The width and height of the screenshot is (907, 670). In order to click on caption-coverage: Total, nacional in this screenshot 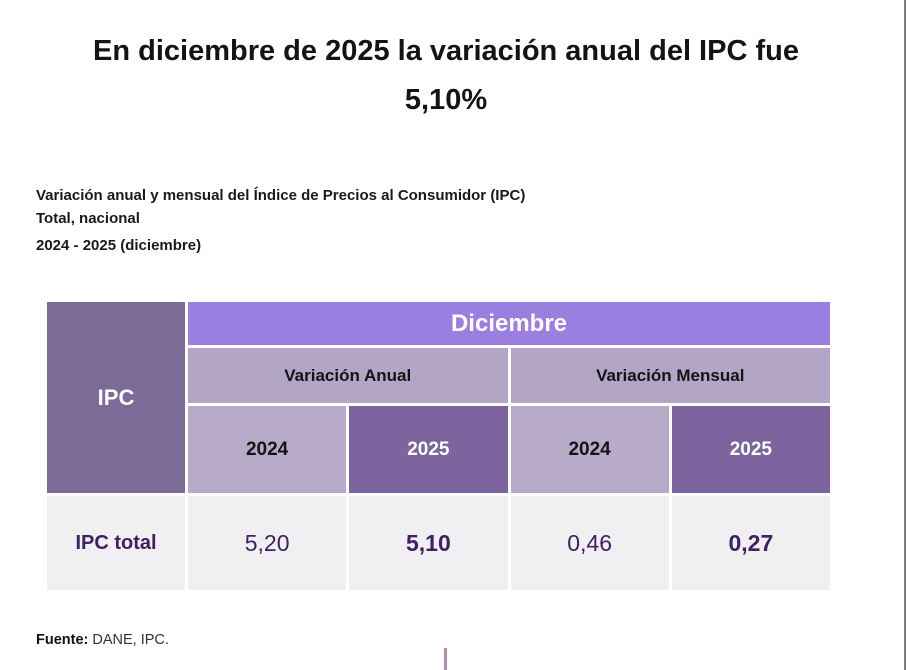, I will do `click(88, 218)`.